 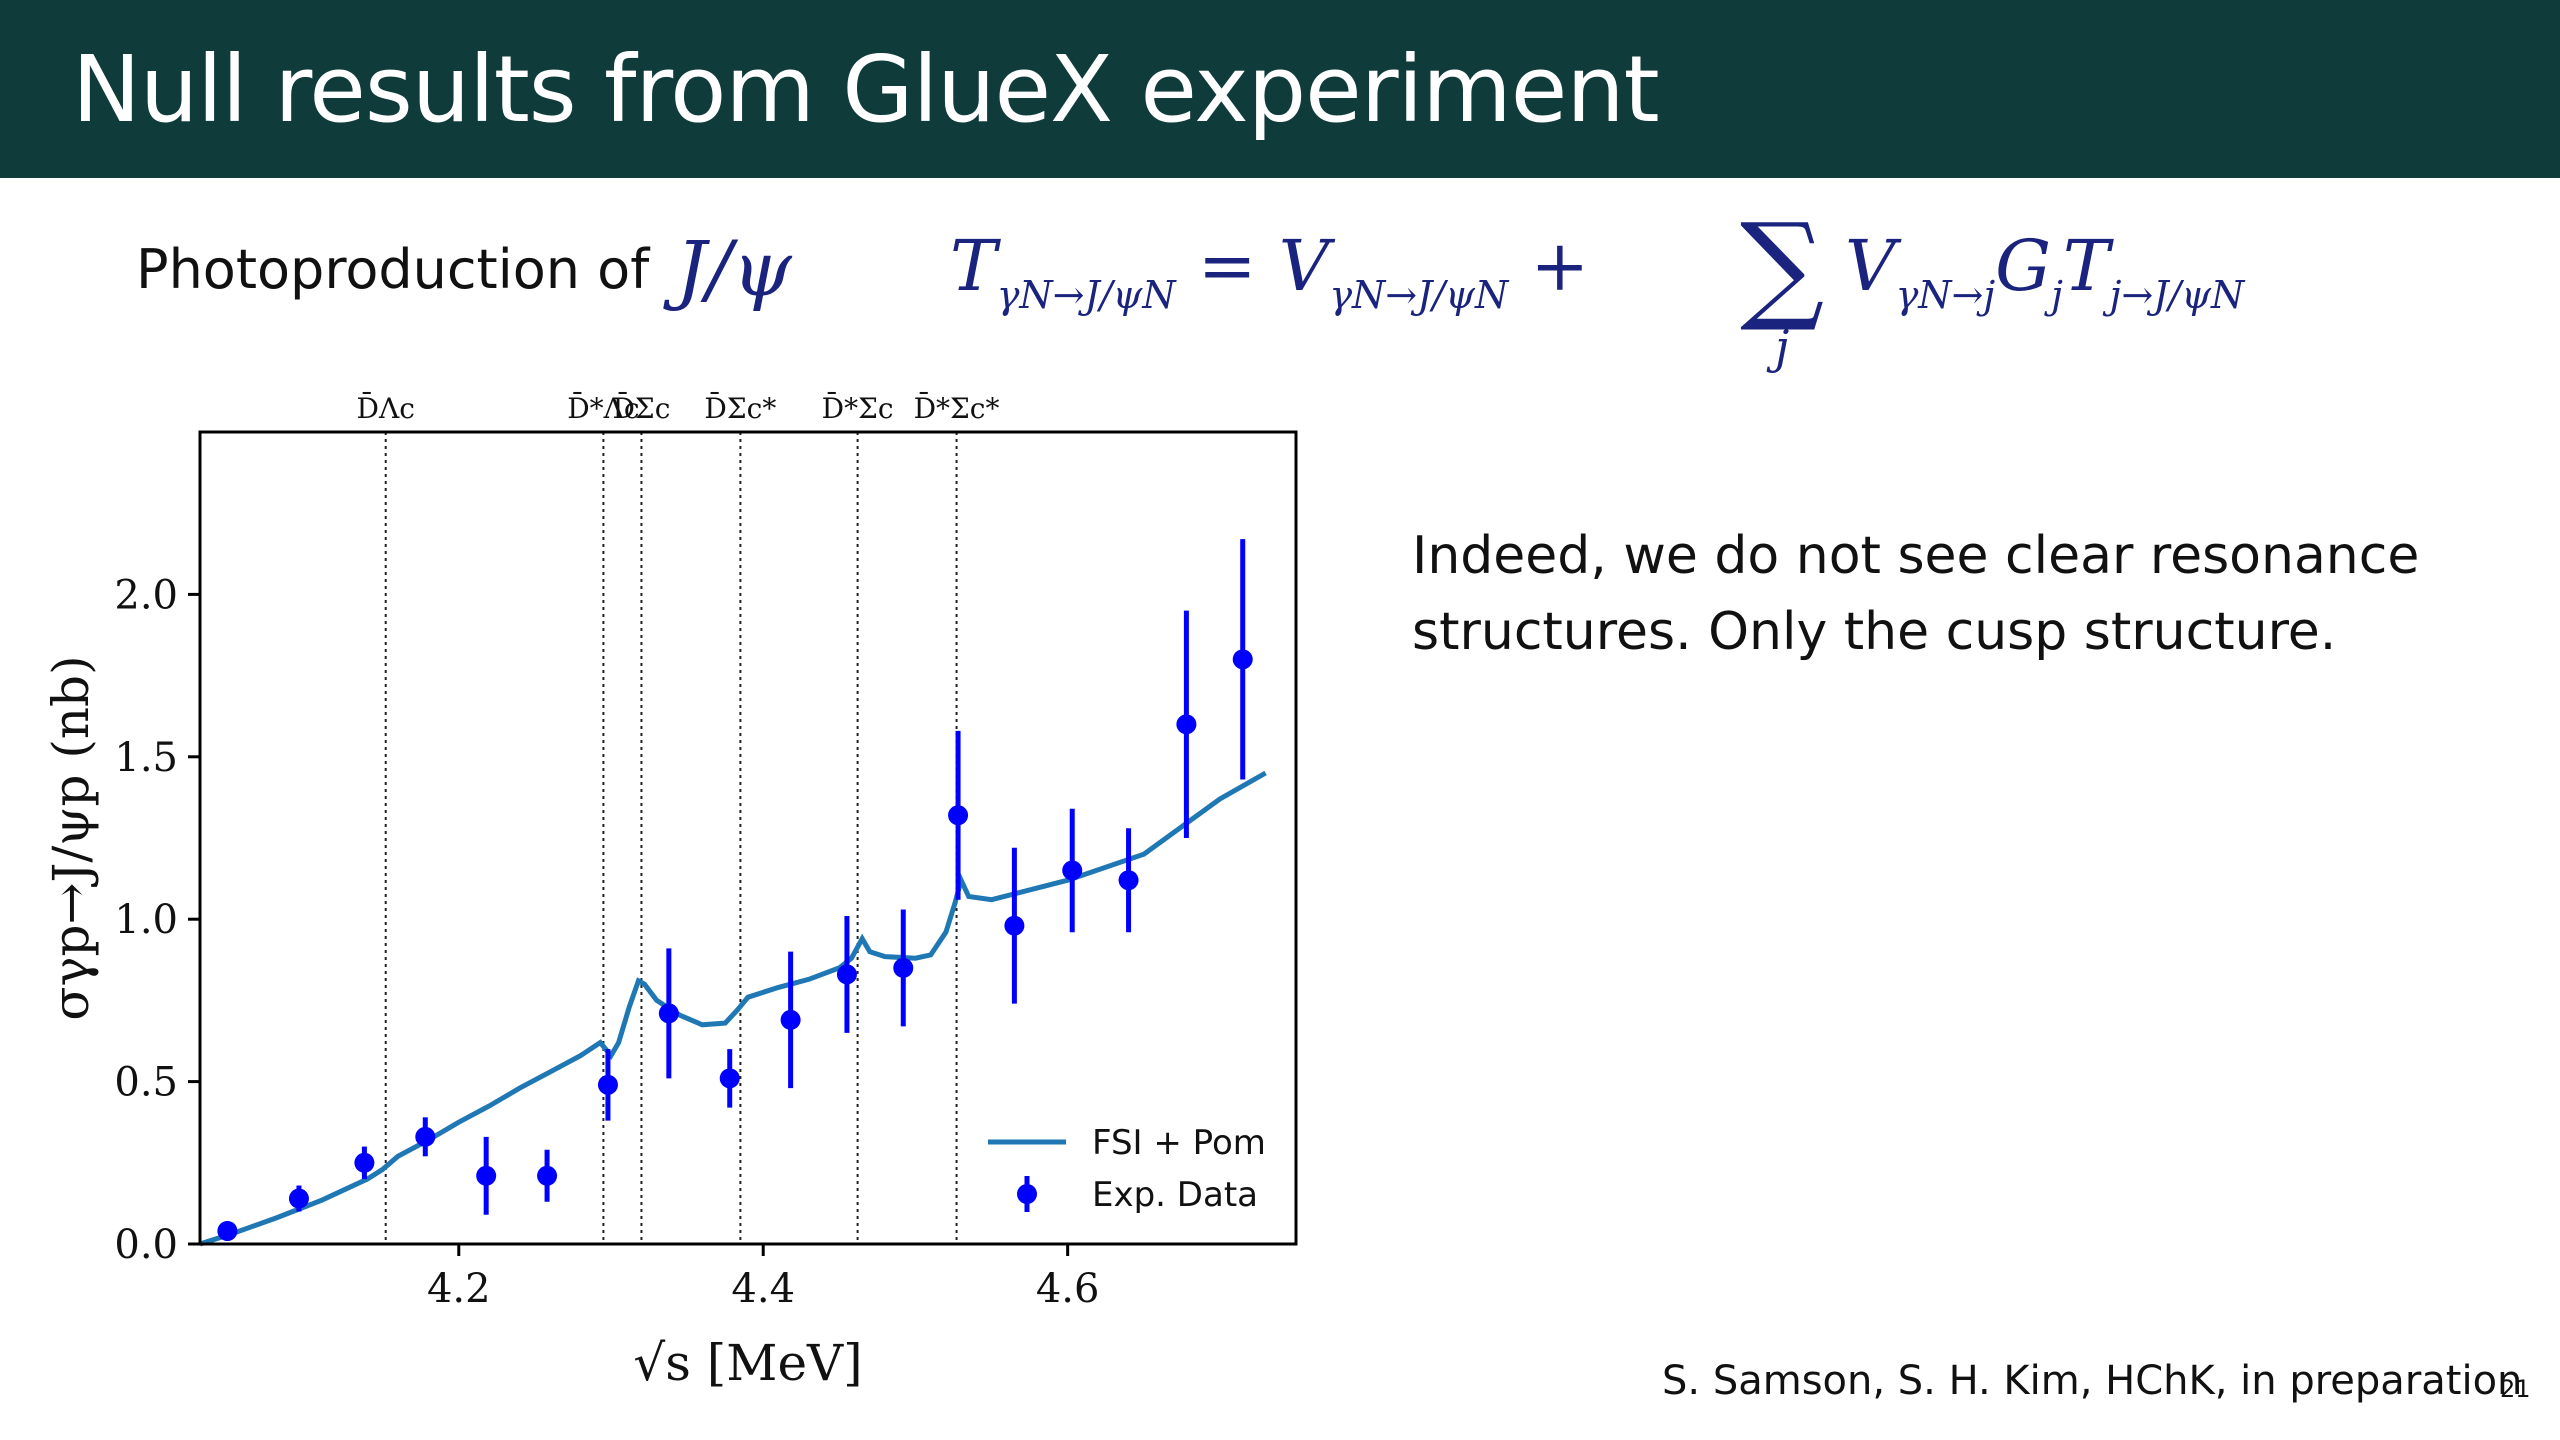 What do you see at coordinates (603, 408) in the screenshot?
I see `threshold-label: D̄*Λc` at bounding box center [603, 408].